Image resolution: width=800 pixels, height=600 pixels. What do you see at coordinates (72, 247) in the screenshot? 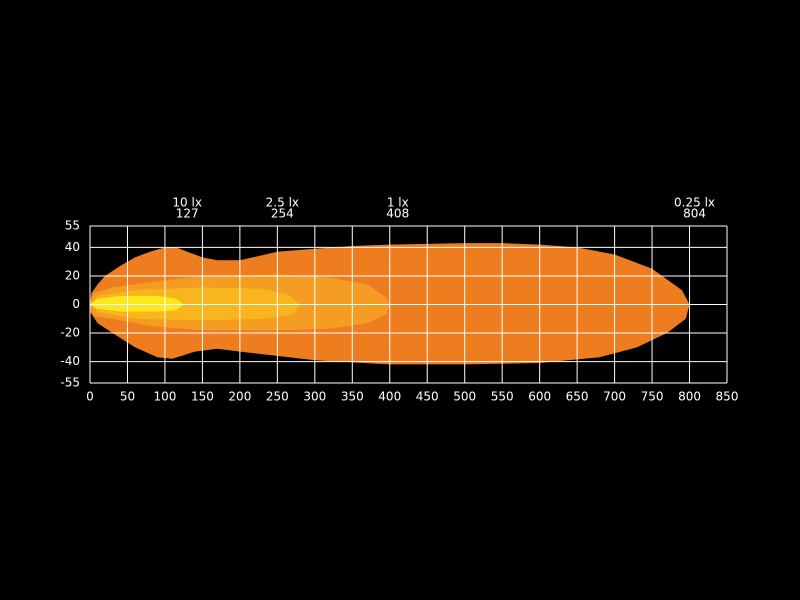
I see `y-tick-label: 40` at bounding box center [72, 247].